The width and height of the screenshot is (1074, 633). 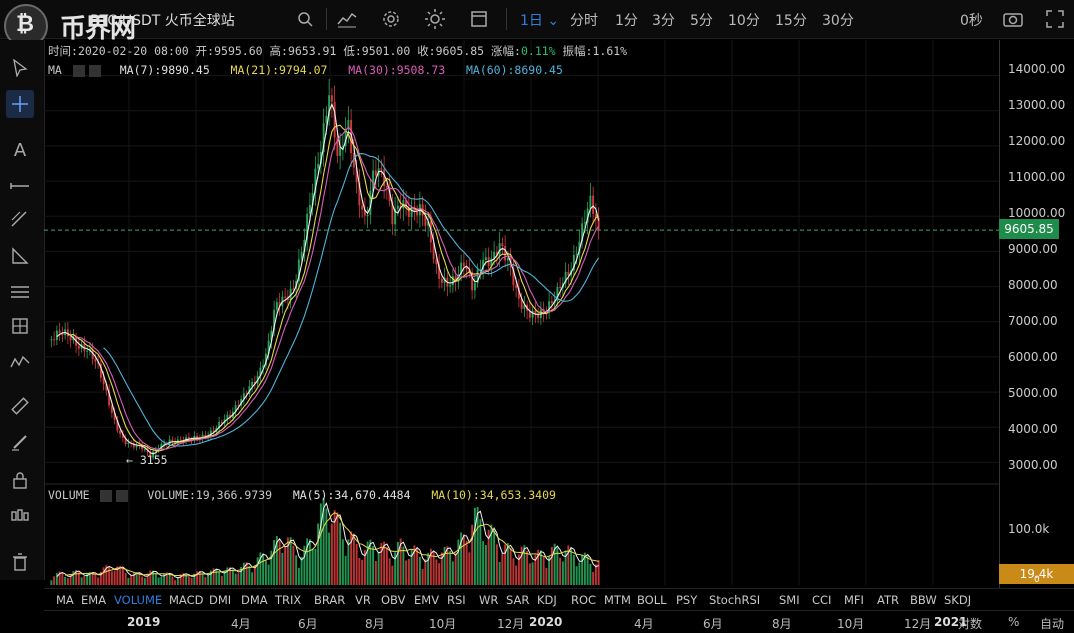 I want to click on countdown-timer: 0秒, so click(x=971, y=21).